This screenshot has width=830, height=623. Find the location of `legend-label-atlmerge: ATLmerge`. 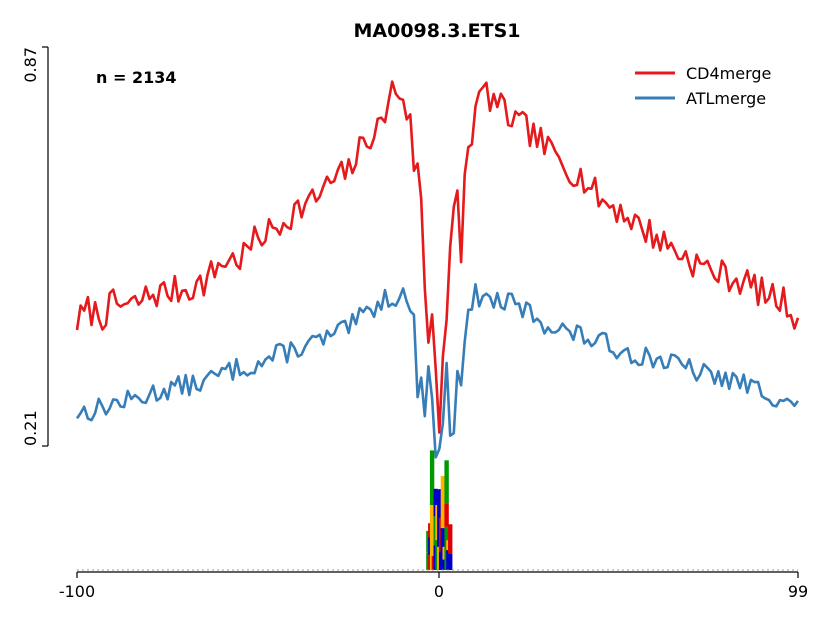

legend-label-atlmerge: ATLmerge is located at coordinates (726, 98).